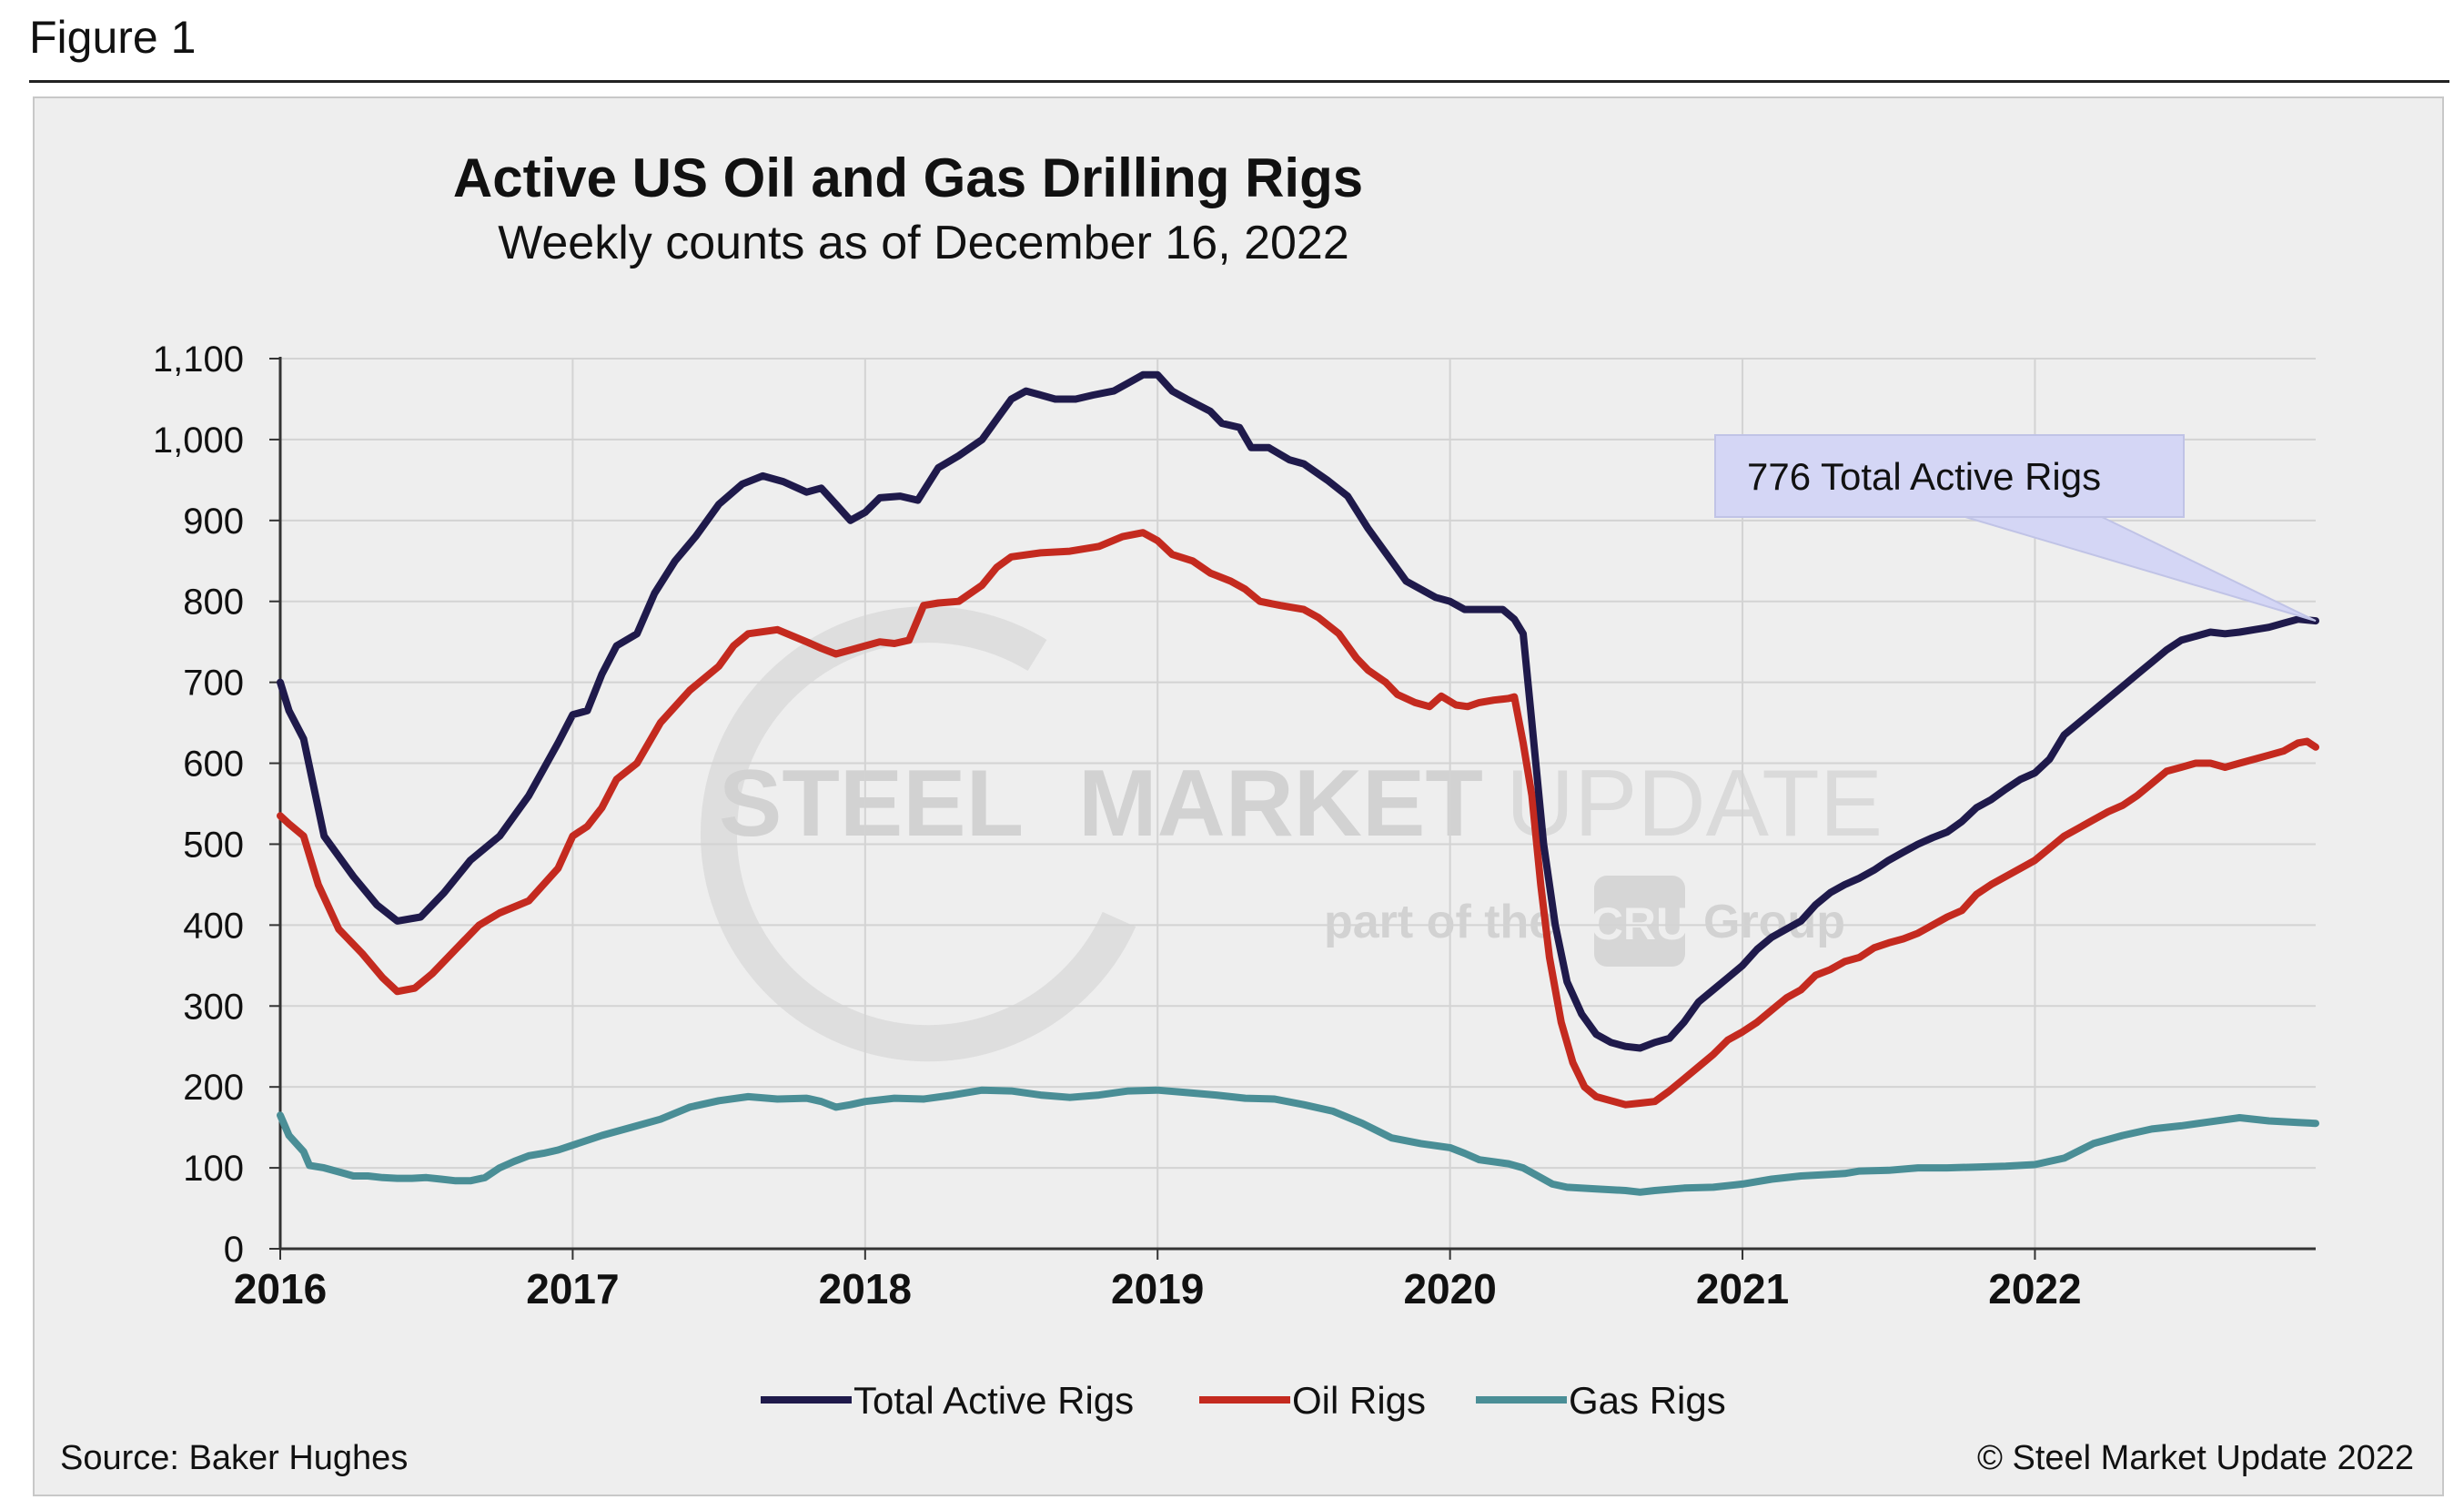 This screenshot has height=1510, width=2464. What do you see at coordinates (1359, 1401) in the screenshot?
I see `legend-label: Oil Rigs` at bounding box center [1359, 1401].